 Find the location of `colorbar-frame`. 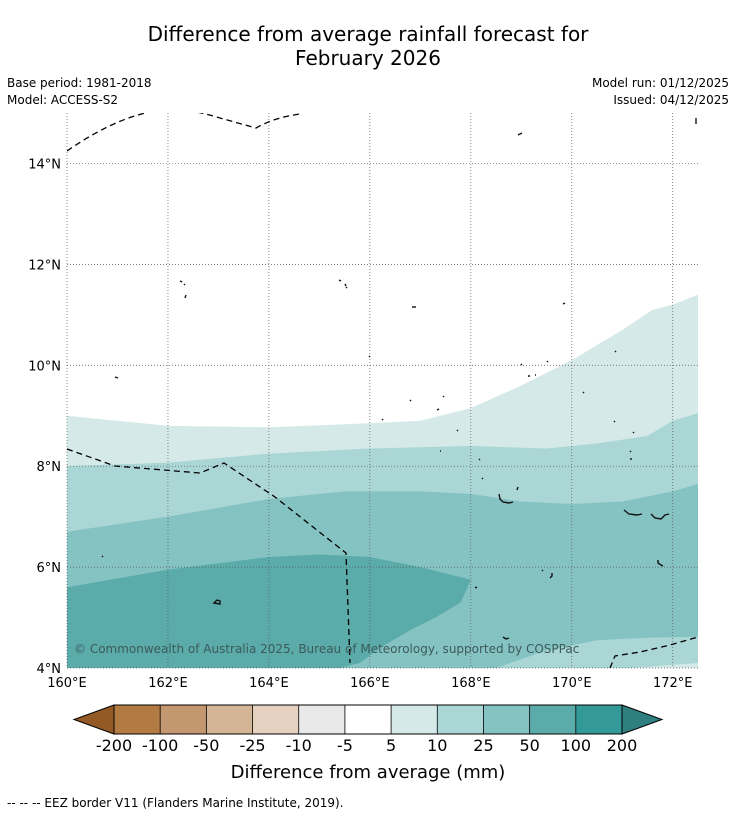

colorbar-frame is located at coordinates (368, 719).